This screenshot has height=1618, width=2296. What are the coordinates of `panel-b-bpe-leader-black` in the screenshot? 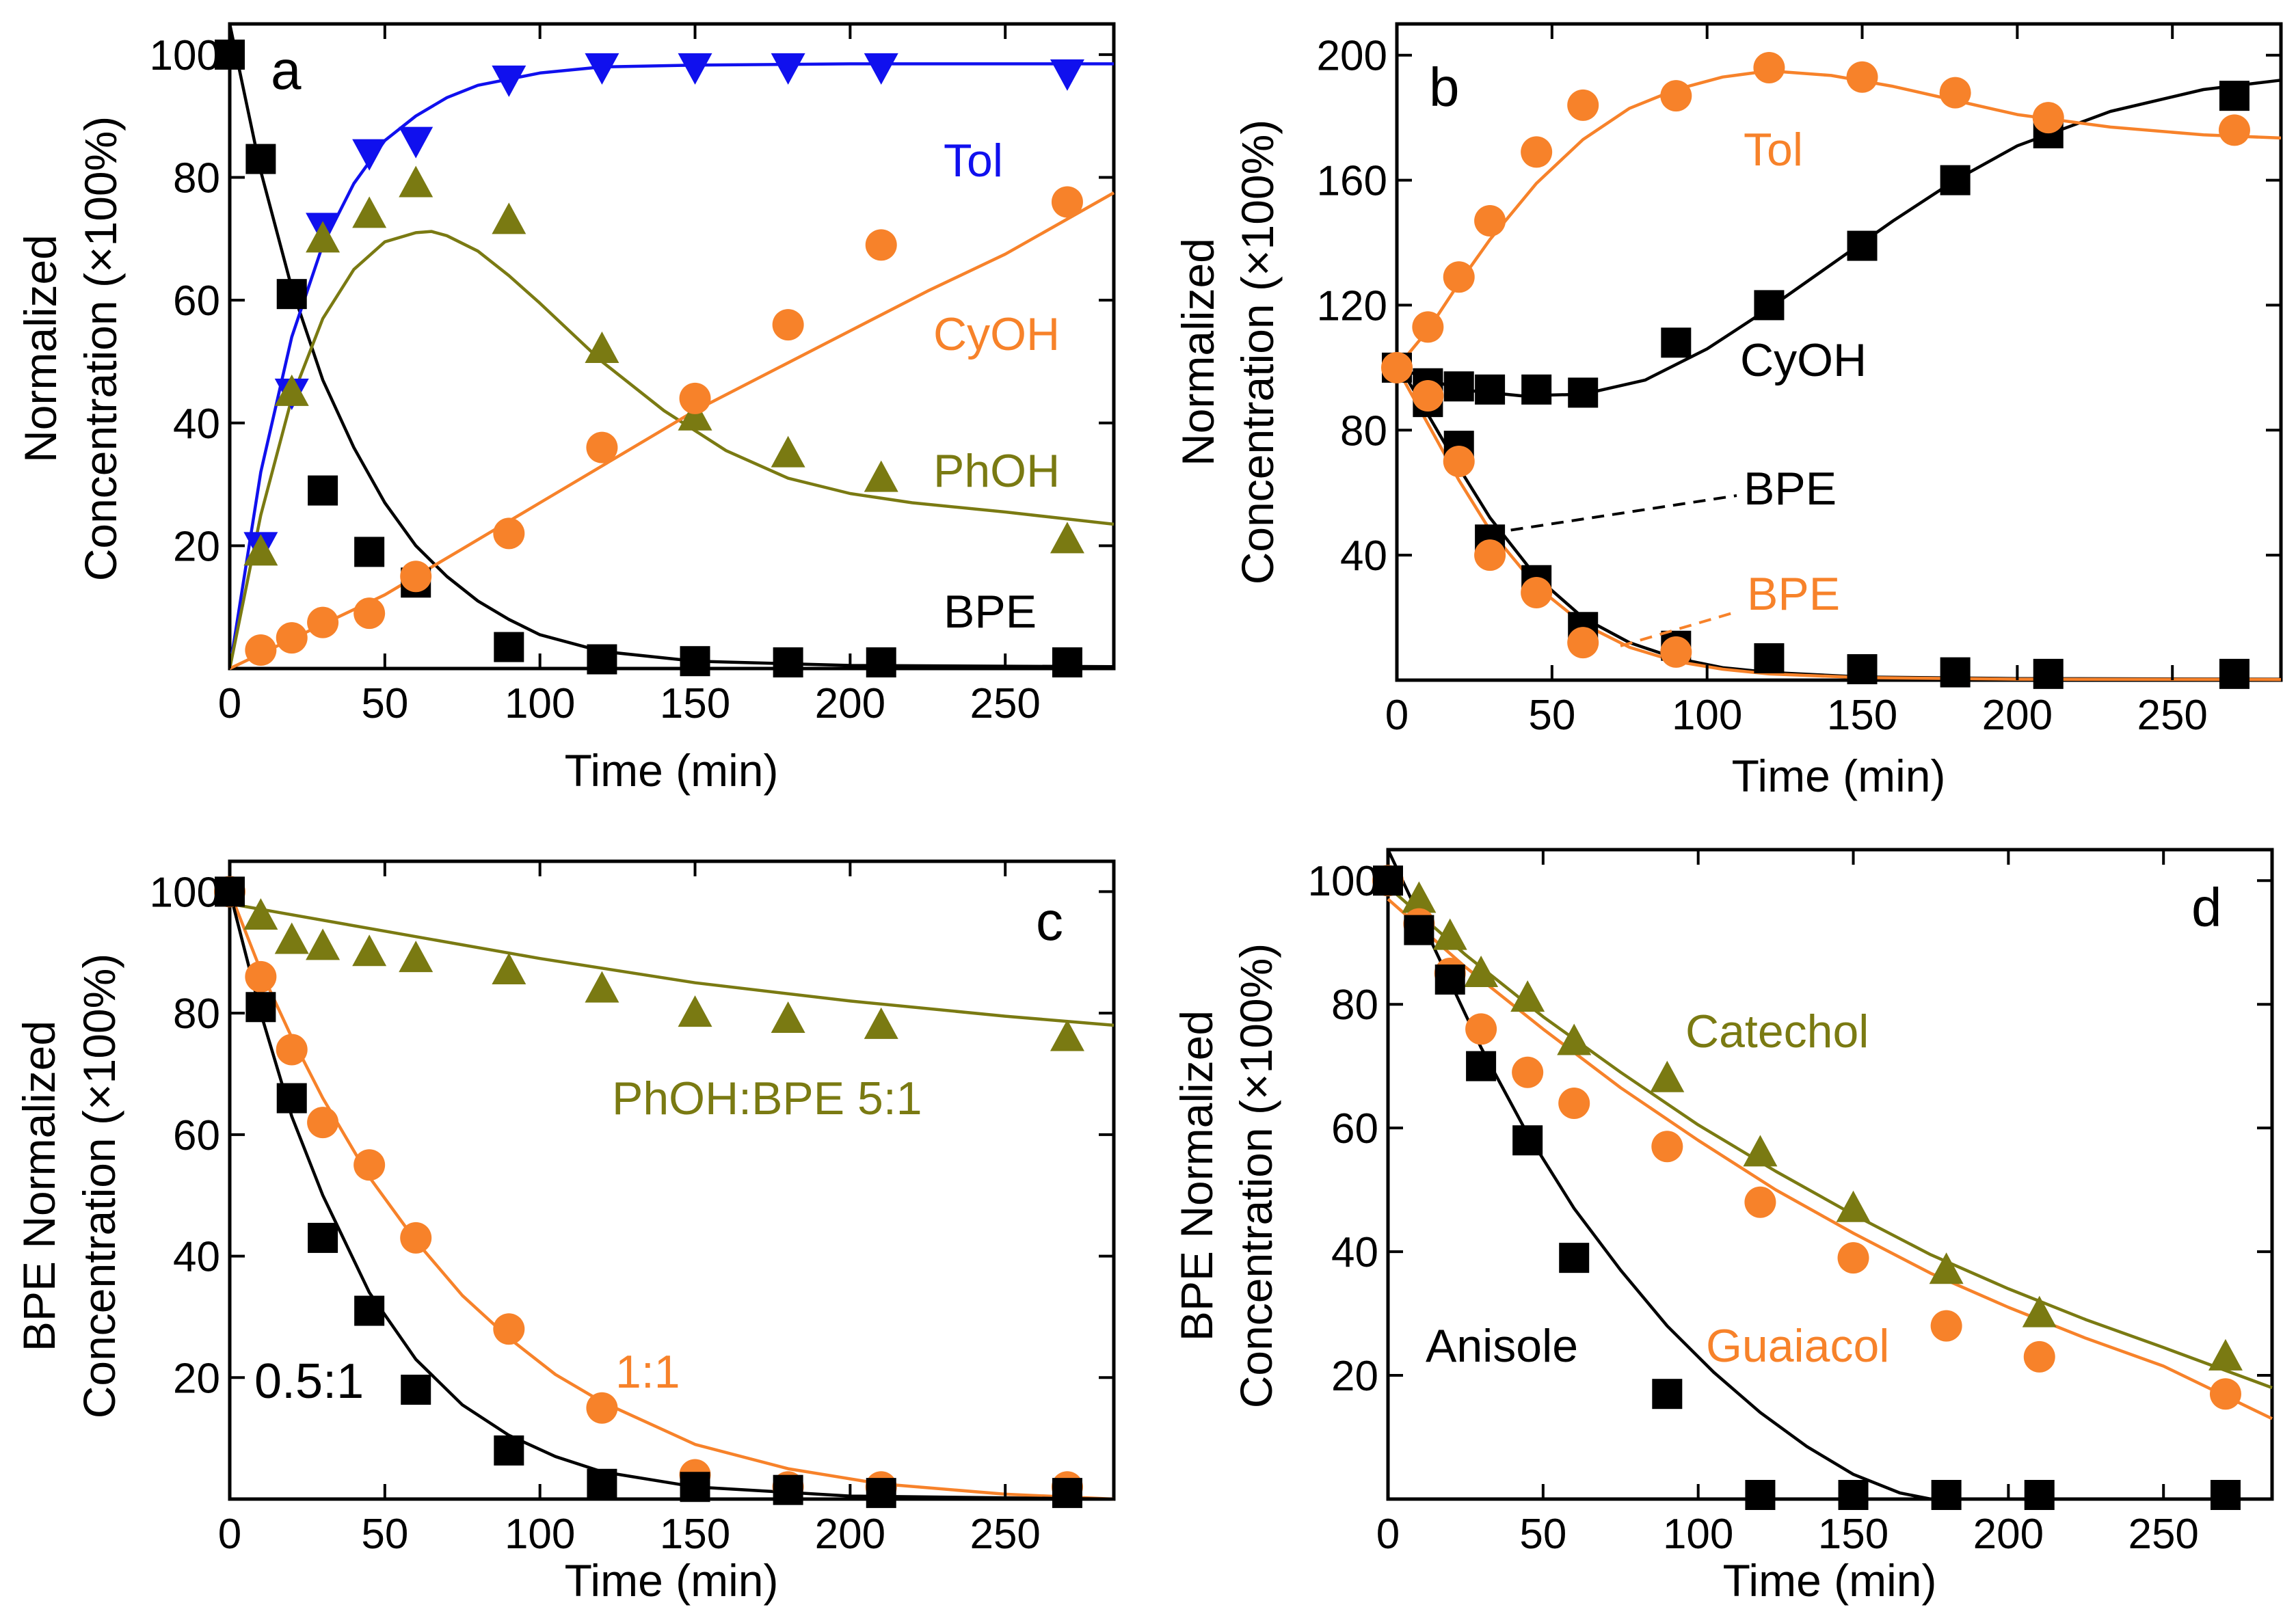 It's located at (1613, 514).